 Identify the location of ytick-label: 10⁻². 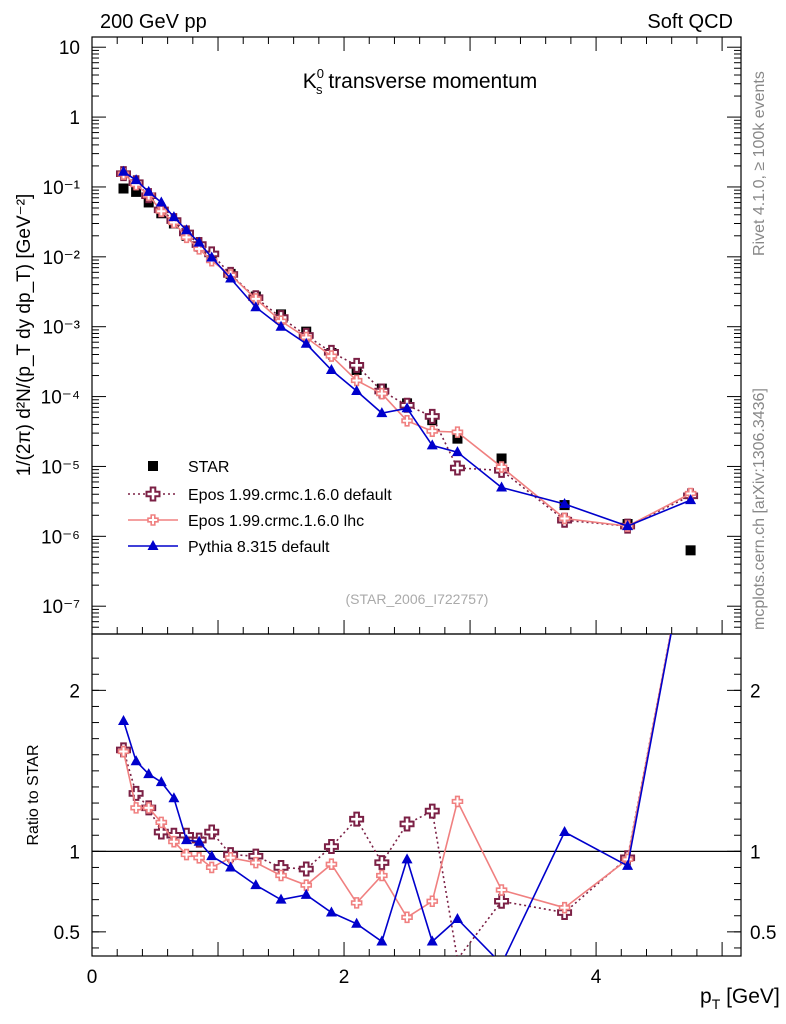
(62, 258).